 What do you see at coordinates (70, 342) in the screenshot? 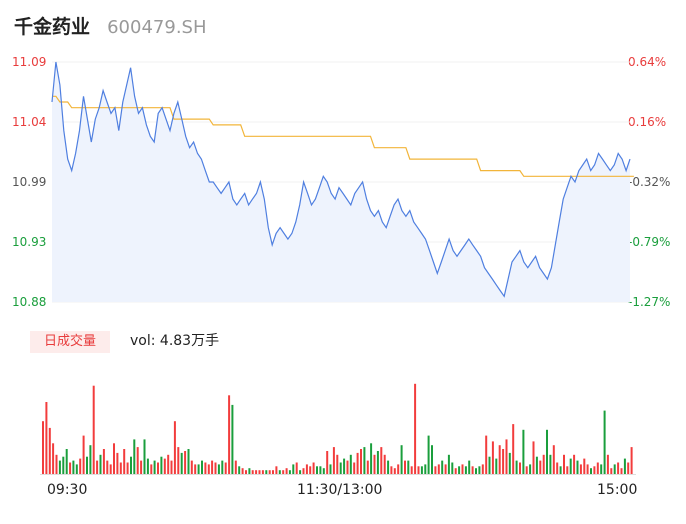
I see `daily-volume-tab: 日成交量` at bounding box center [70, 342].